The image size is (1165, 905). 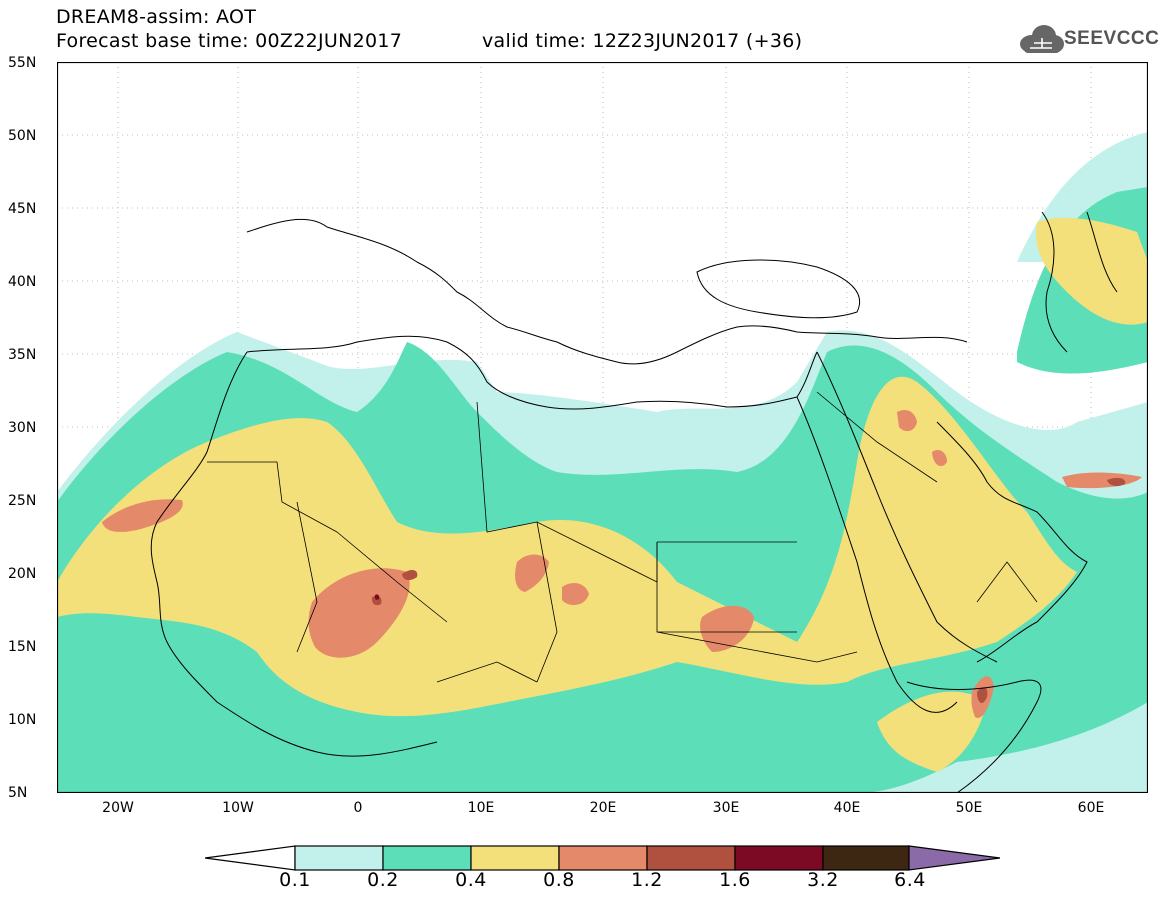 I want to click on legend-label-6-4: 6.4, so click(x=910, y=880).